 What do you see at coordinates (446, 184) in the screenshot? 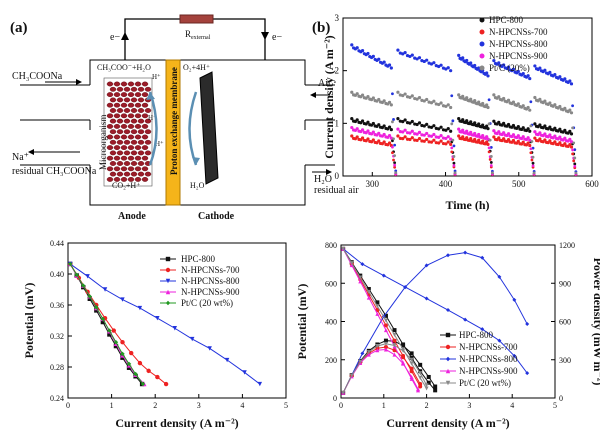
I see `x-tick-label: 400` at bounding box center [446, 184].